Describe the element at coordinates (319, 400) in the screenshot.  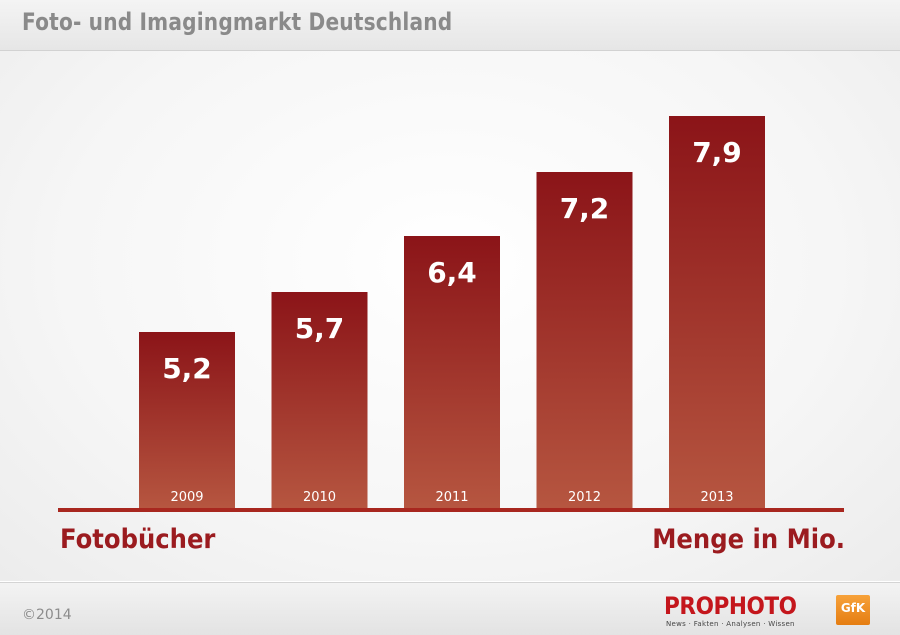
I see `bar-2010` at that location.